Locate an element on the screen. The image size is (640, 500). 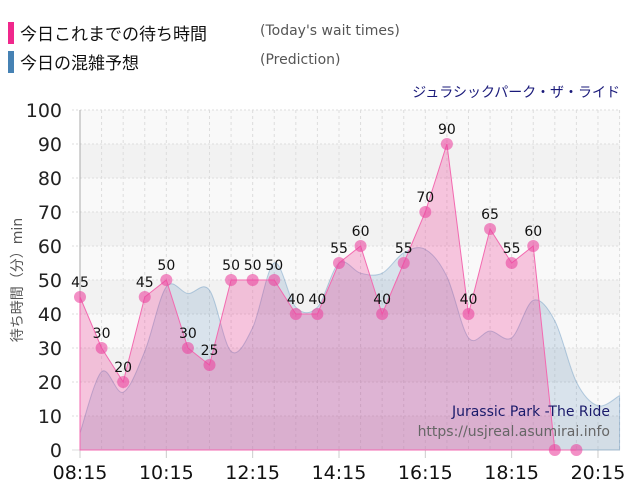
x-tick-label: 16:15 is located at coordinates (425, 473).